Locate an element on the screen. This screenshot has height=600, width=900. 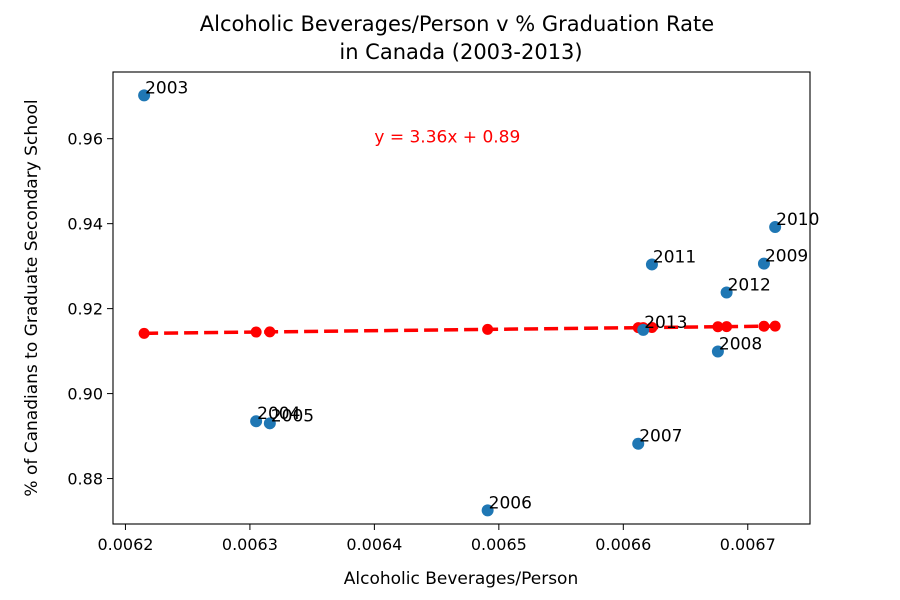
regression-equation-annotation: y = 3.36x + 0.89 is located at coordinates (447, 138).